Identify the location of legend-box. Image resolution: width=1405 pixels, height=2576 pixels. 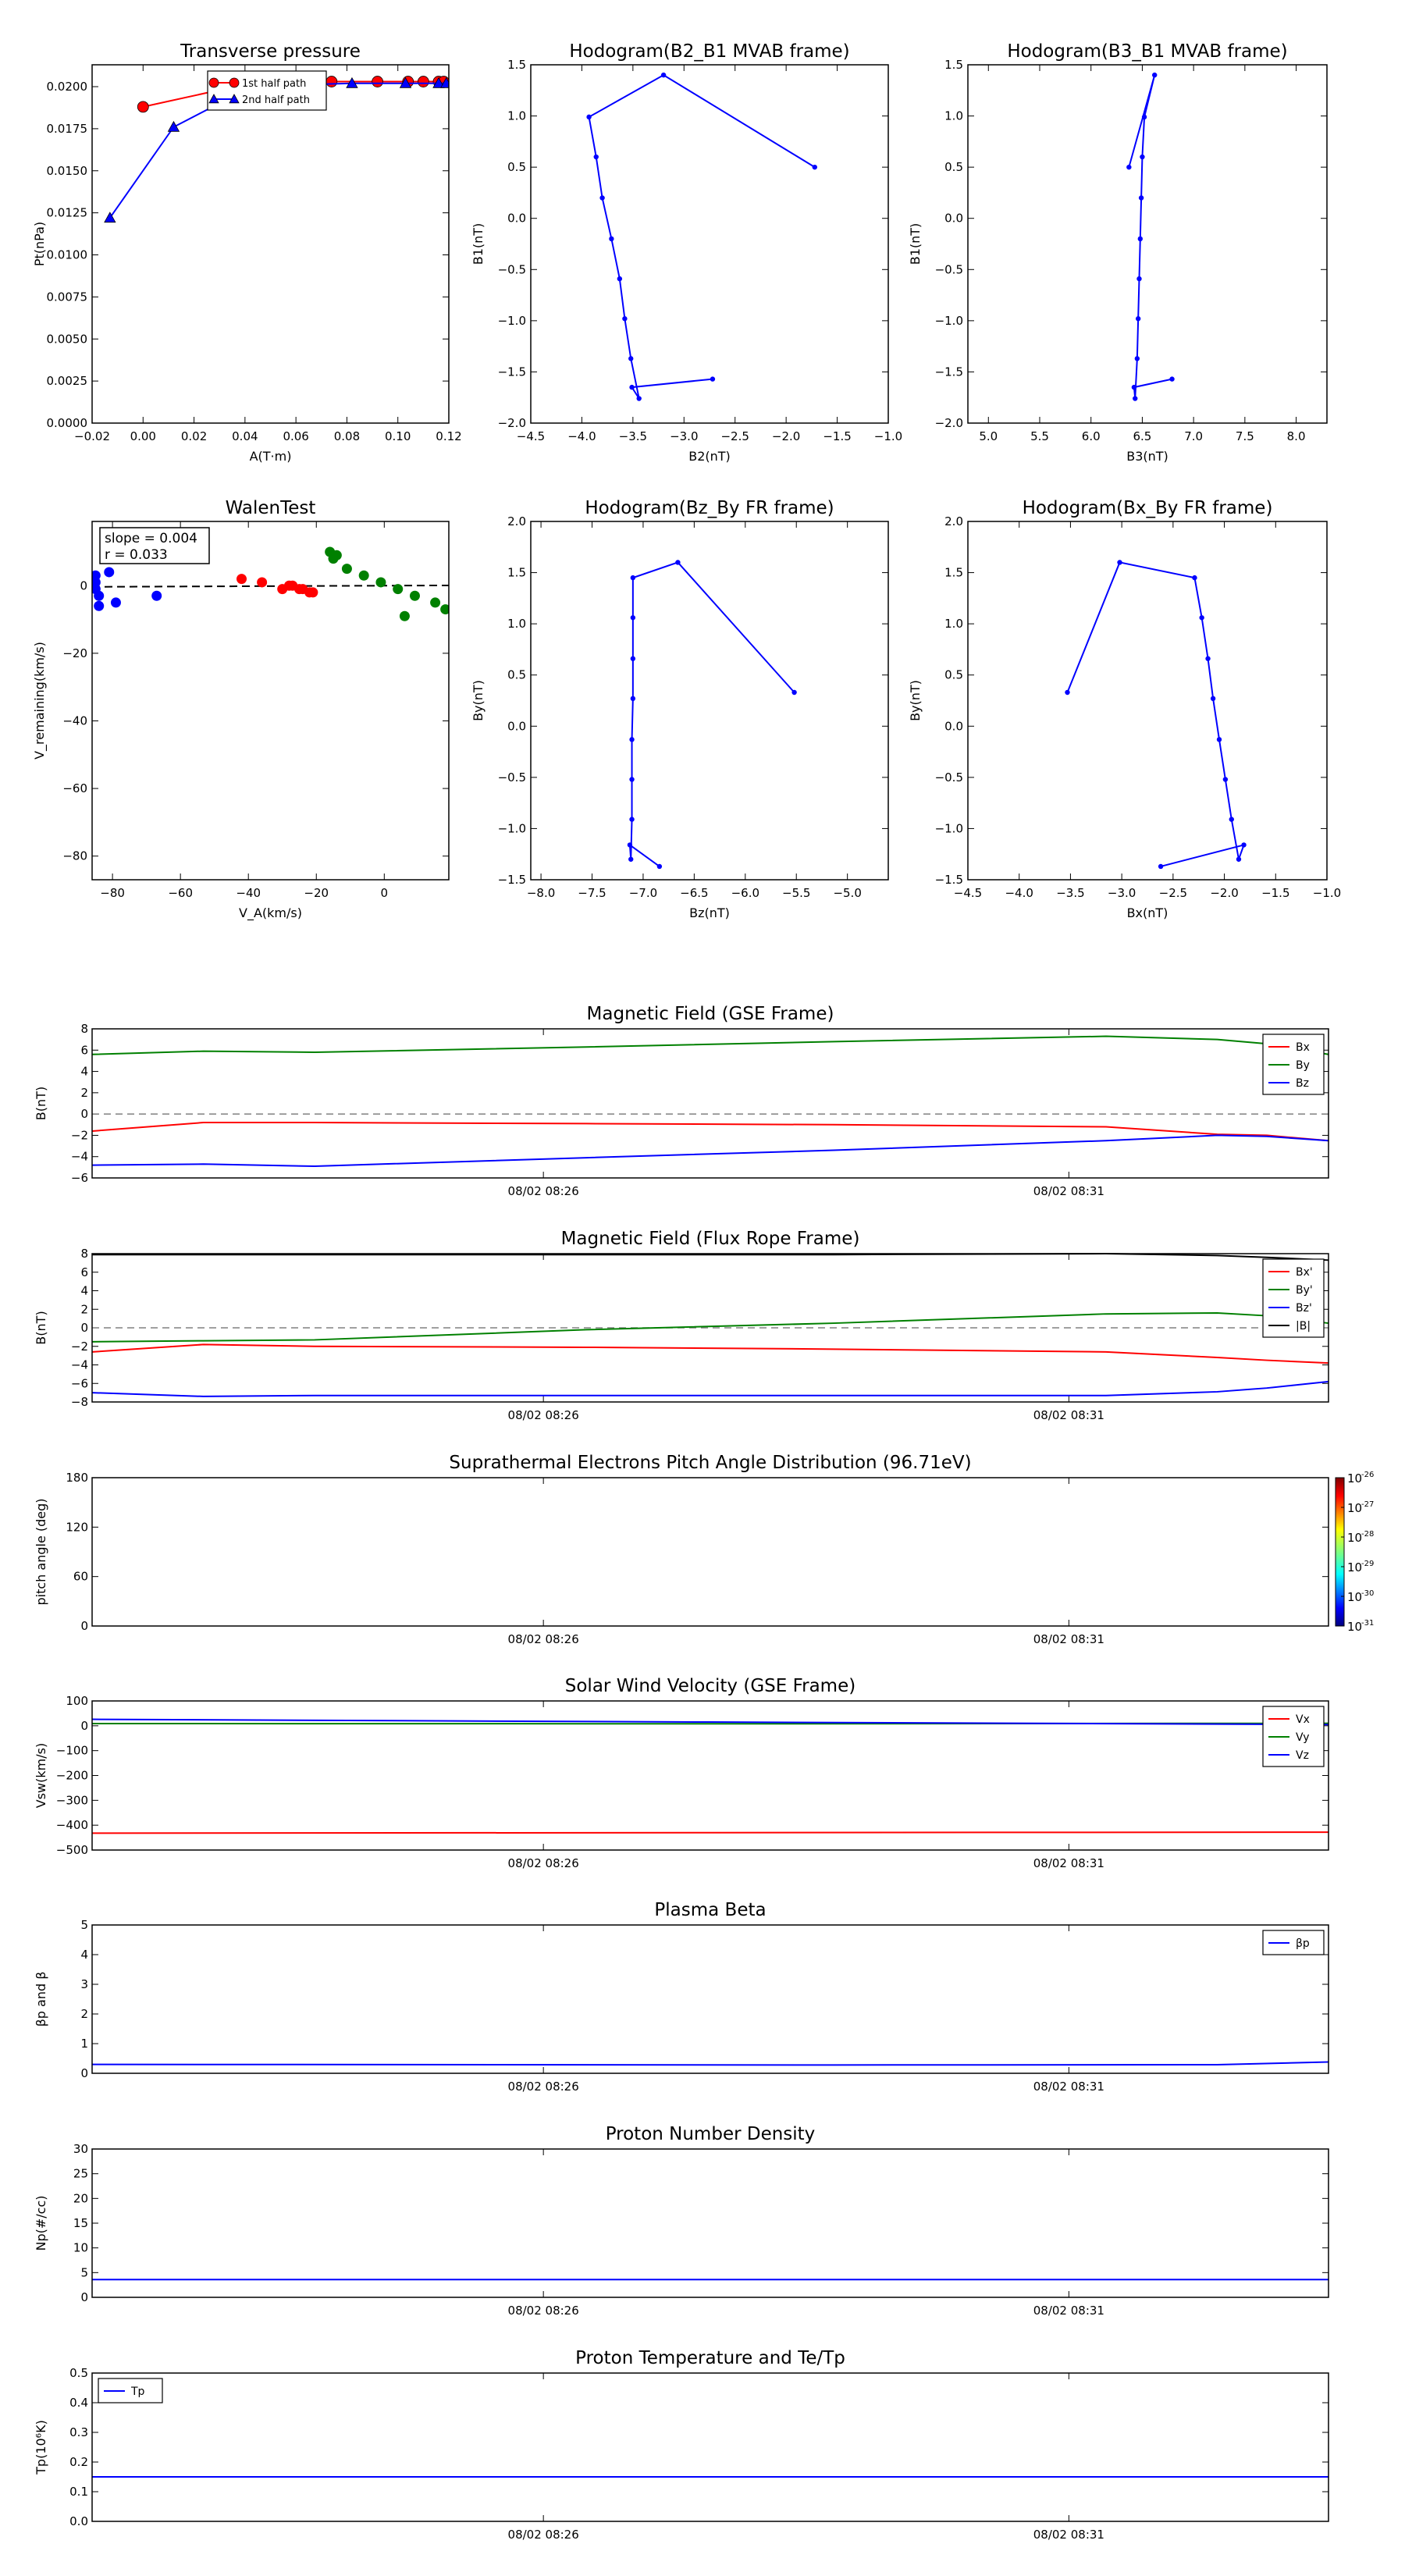
(267, 90).